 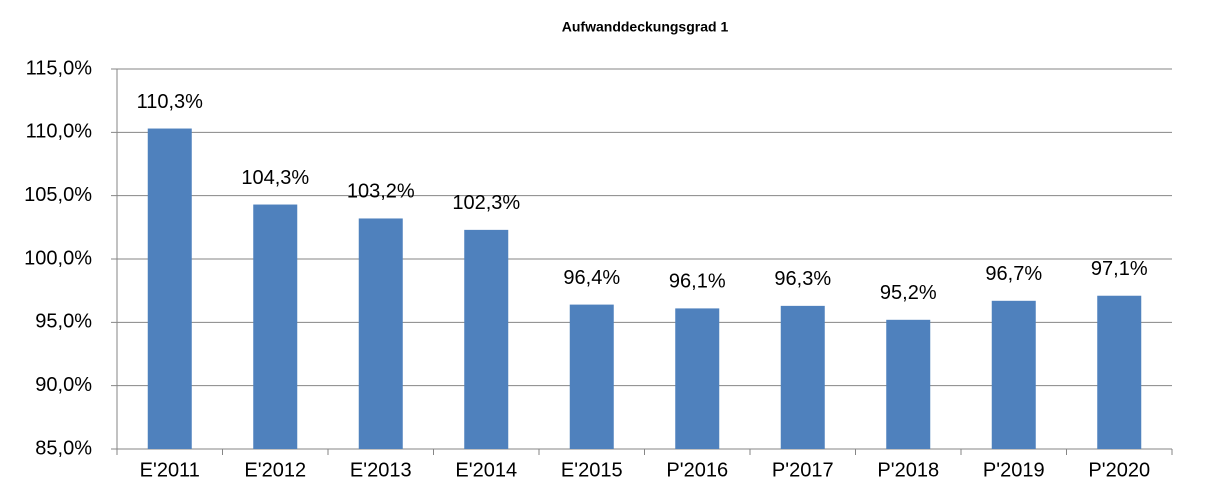 What do you see at coordinates (908, 293) in the screenshot?
I see `value-label: 95,2%` at bounding box center [908, 293].